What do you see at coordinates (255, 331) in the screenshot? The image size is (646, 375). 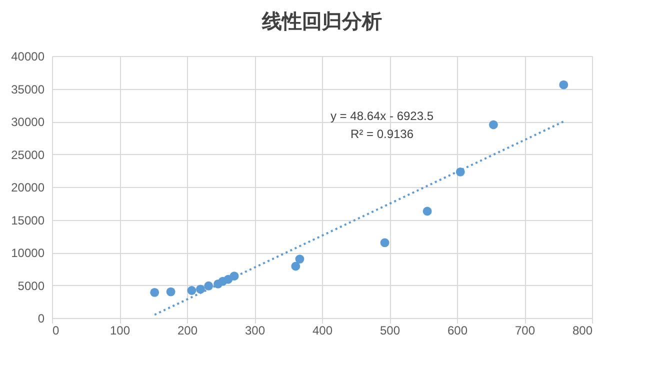 I see `x-tick-label: 300` at bounding box center [255, 331].